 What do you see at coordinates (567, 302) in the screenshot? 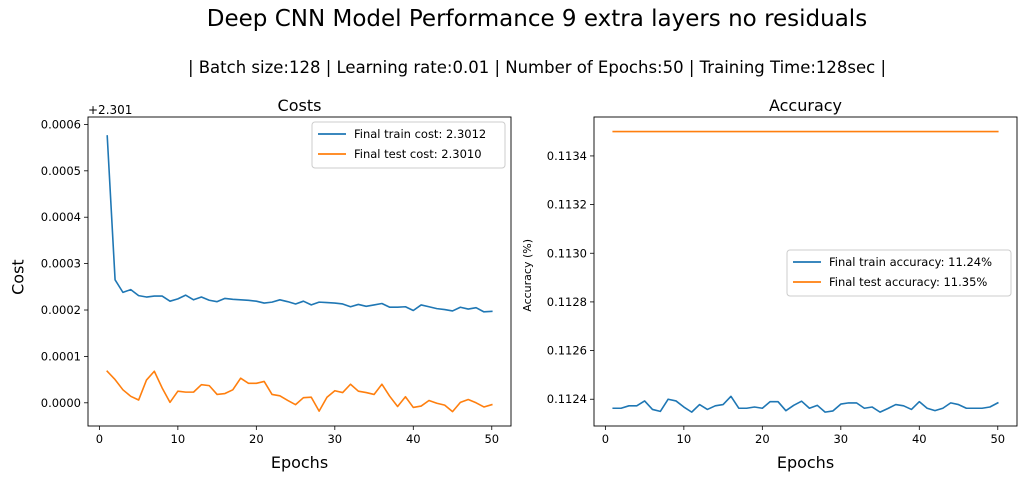
I see `y-tick-label: 0.1128` at bounding box center [567, 302].